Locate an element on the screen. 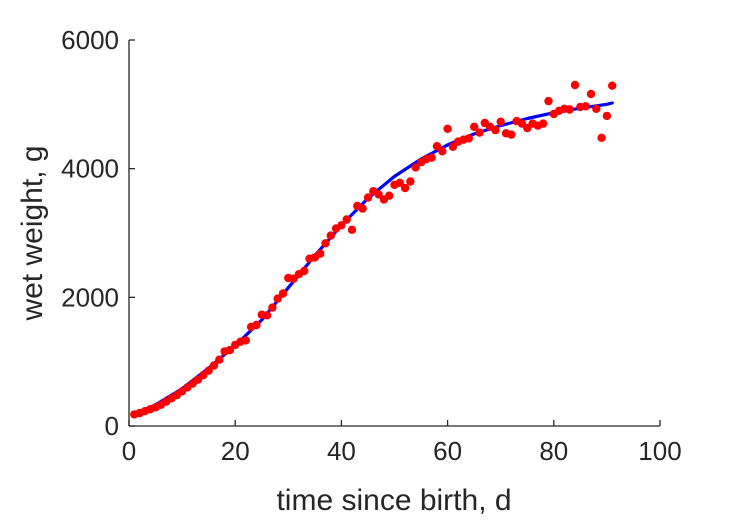 This screenshot has height=521, width=729. x-axis-label: time since birth, d is located at coordinates (393, 500).